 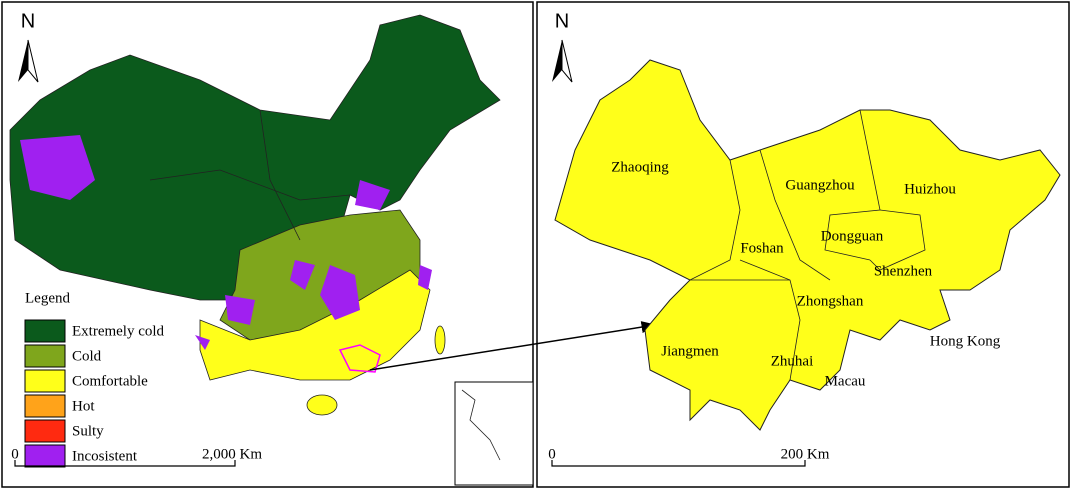 What do you see at coordinates (118, 331) in the screenshot?
I see `legend-label: Extremely cold` at bounding box center [118, 331].